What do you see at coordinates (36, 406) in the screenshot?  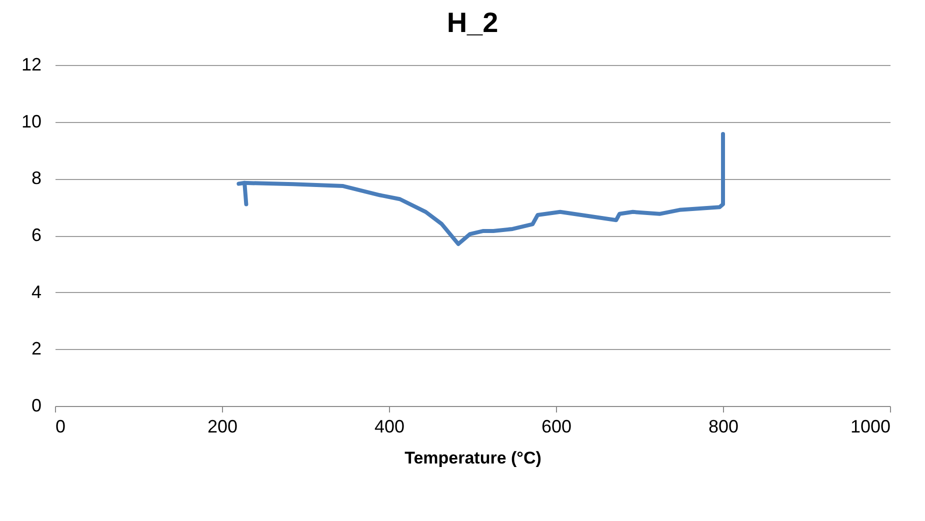 I see `y-tick-label: 0` at bounding box center [36, 406].